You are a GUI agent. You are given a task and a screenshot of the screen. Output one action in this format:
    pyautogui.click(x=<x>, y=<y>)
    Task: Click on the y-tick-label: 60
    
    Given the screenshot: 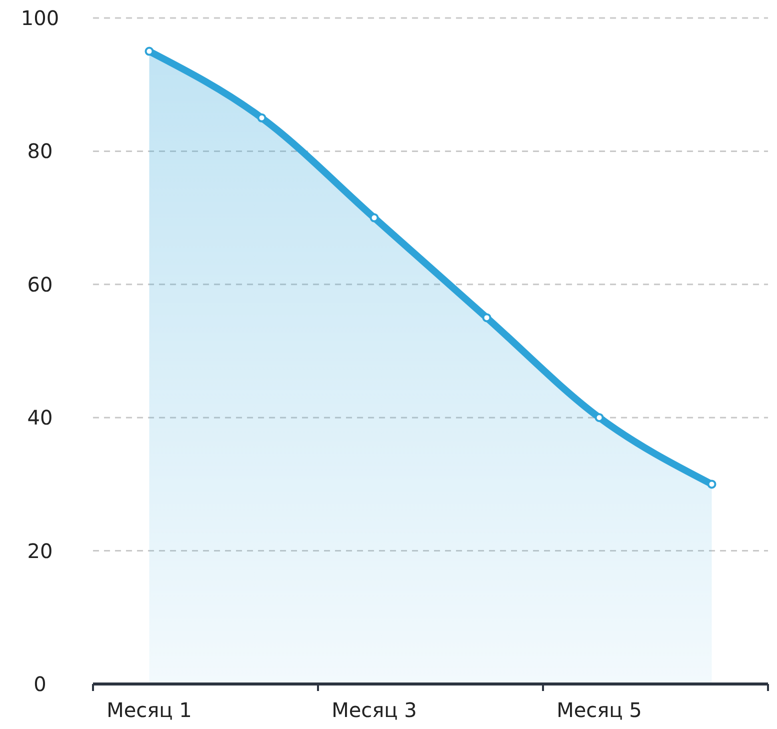 What is the action you would take?
    pyautogui.click(x=40, y=284)
    